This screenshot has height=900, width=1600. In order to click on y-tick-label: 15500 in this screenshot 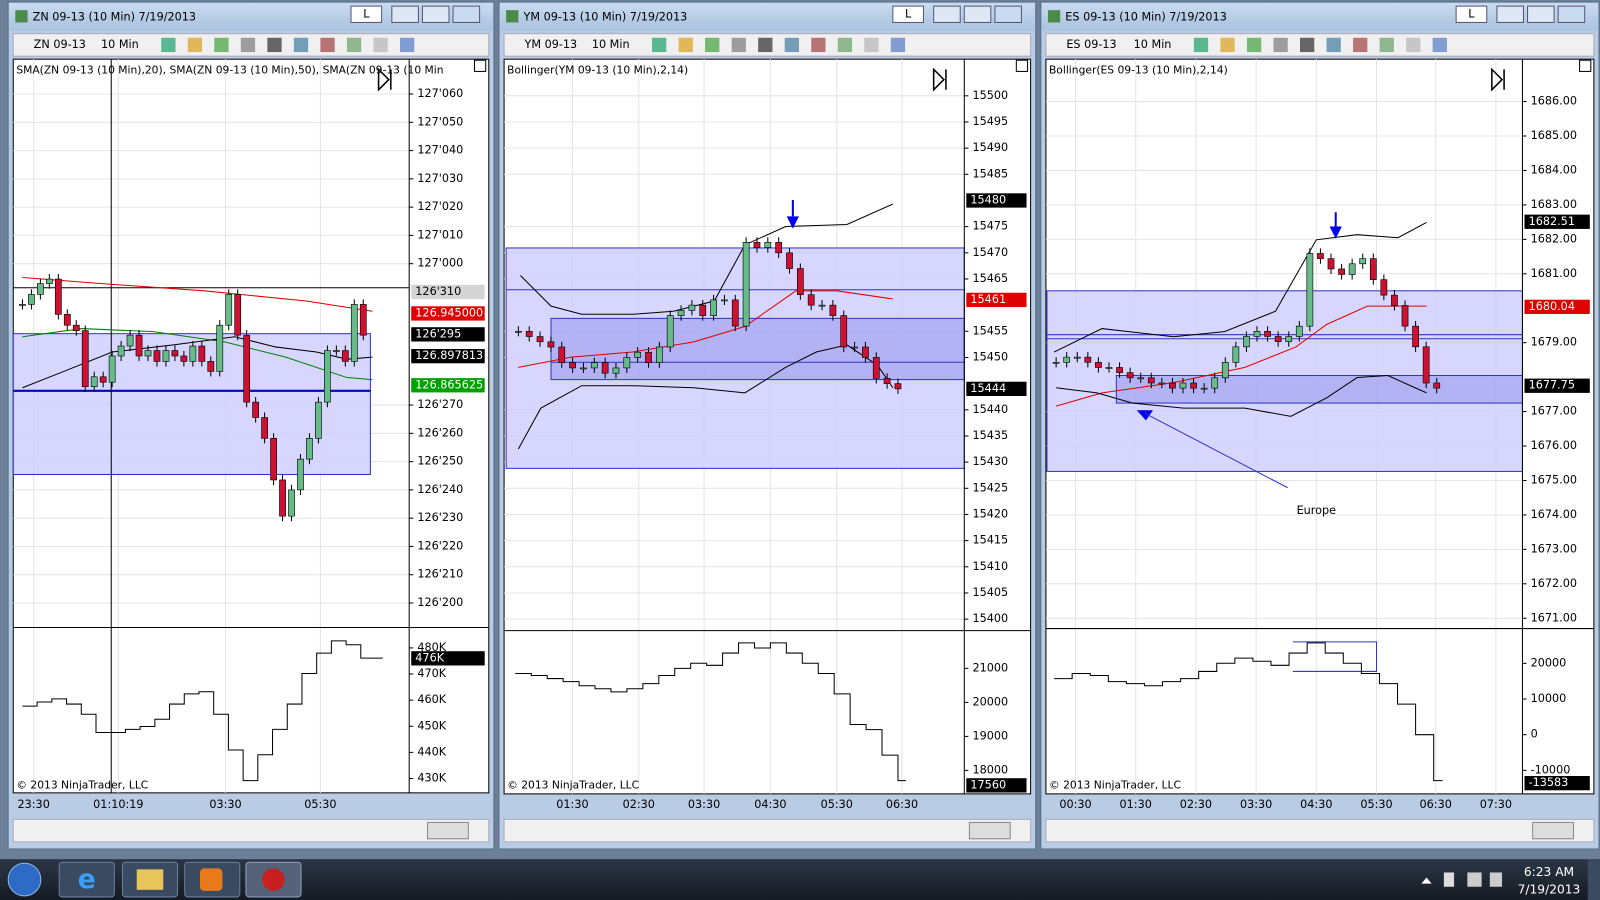, I will do `click(990, 95)`.